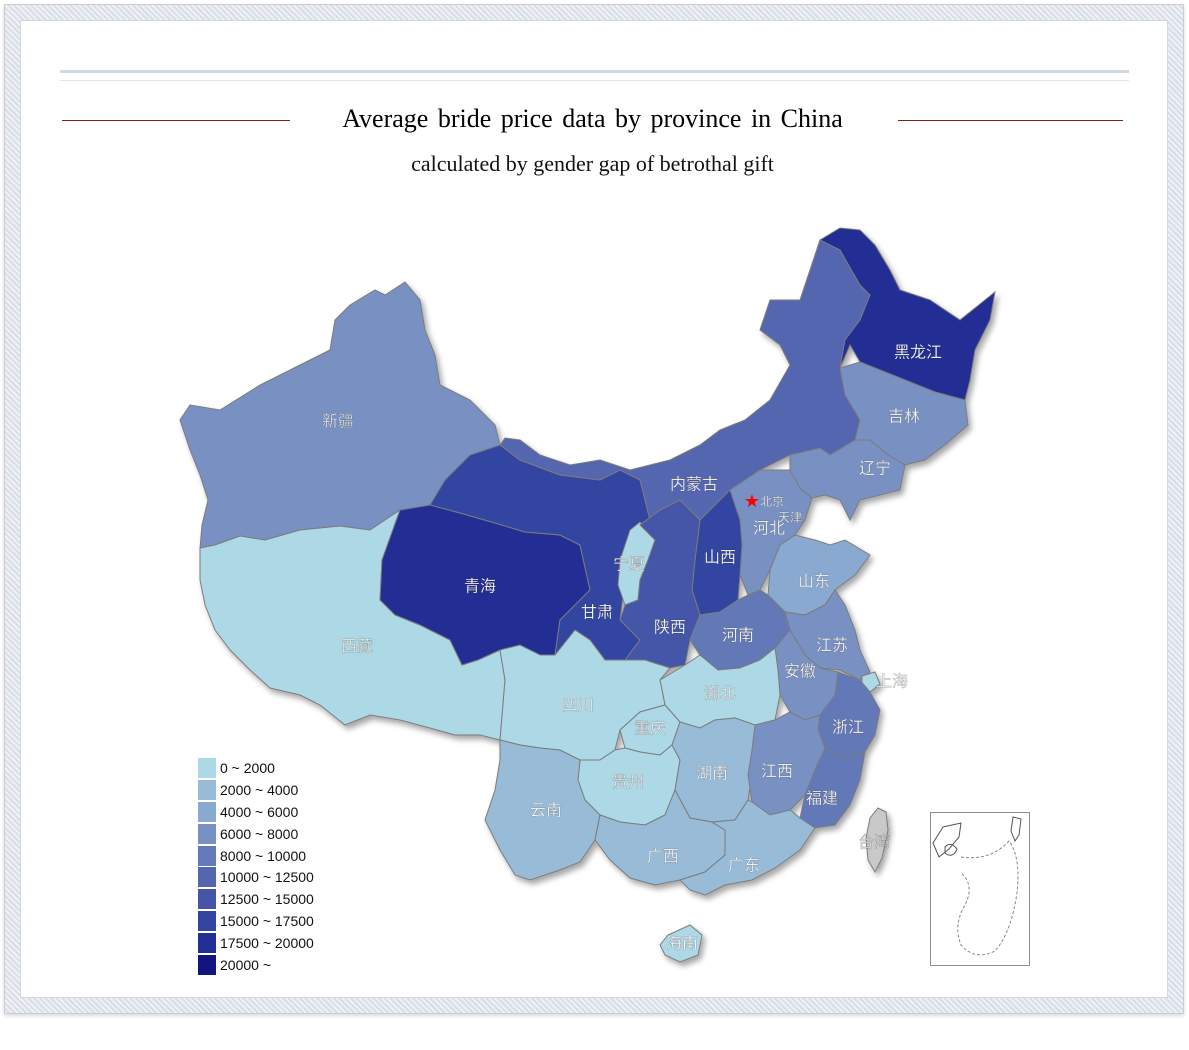 The width and height of the screenshot is (1189, 1050). Describe the element at coordinates (594, 80) in the screenshot. I see `header-rule-thin` at that location.